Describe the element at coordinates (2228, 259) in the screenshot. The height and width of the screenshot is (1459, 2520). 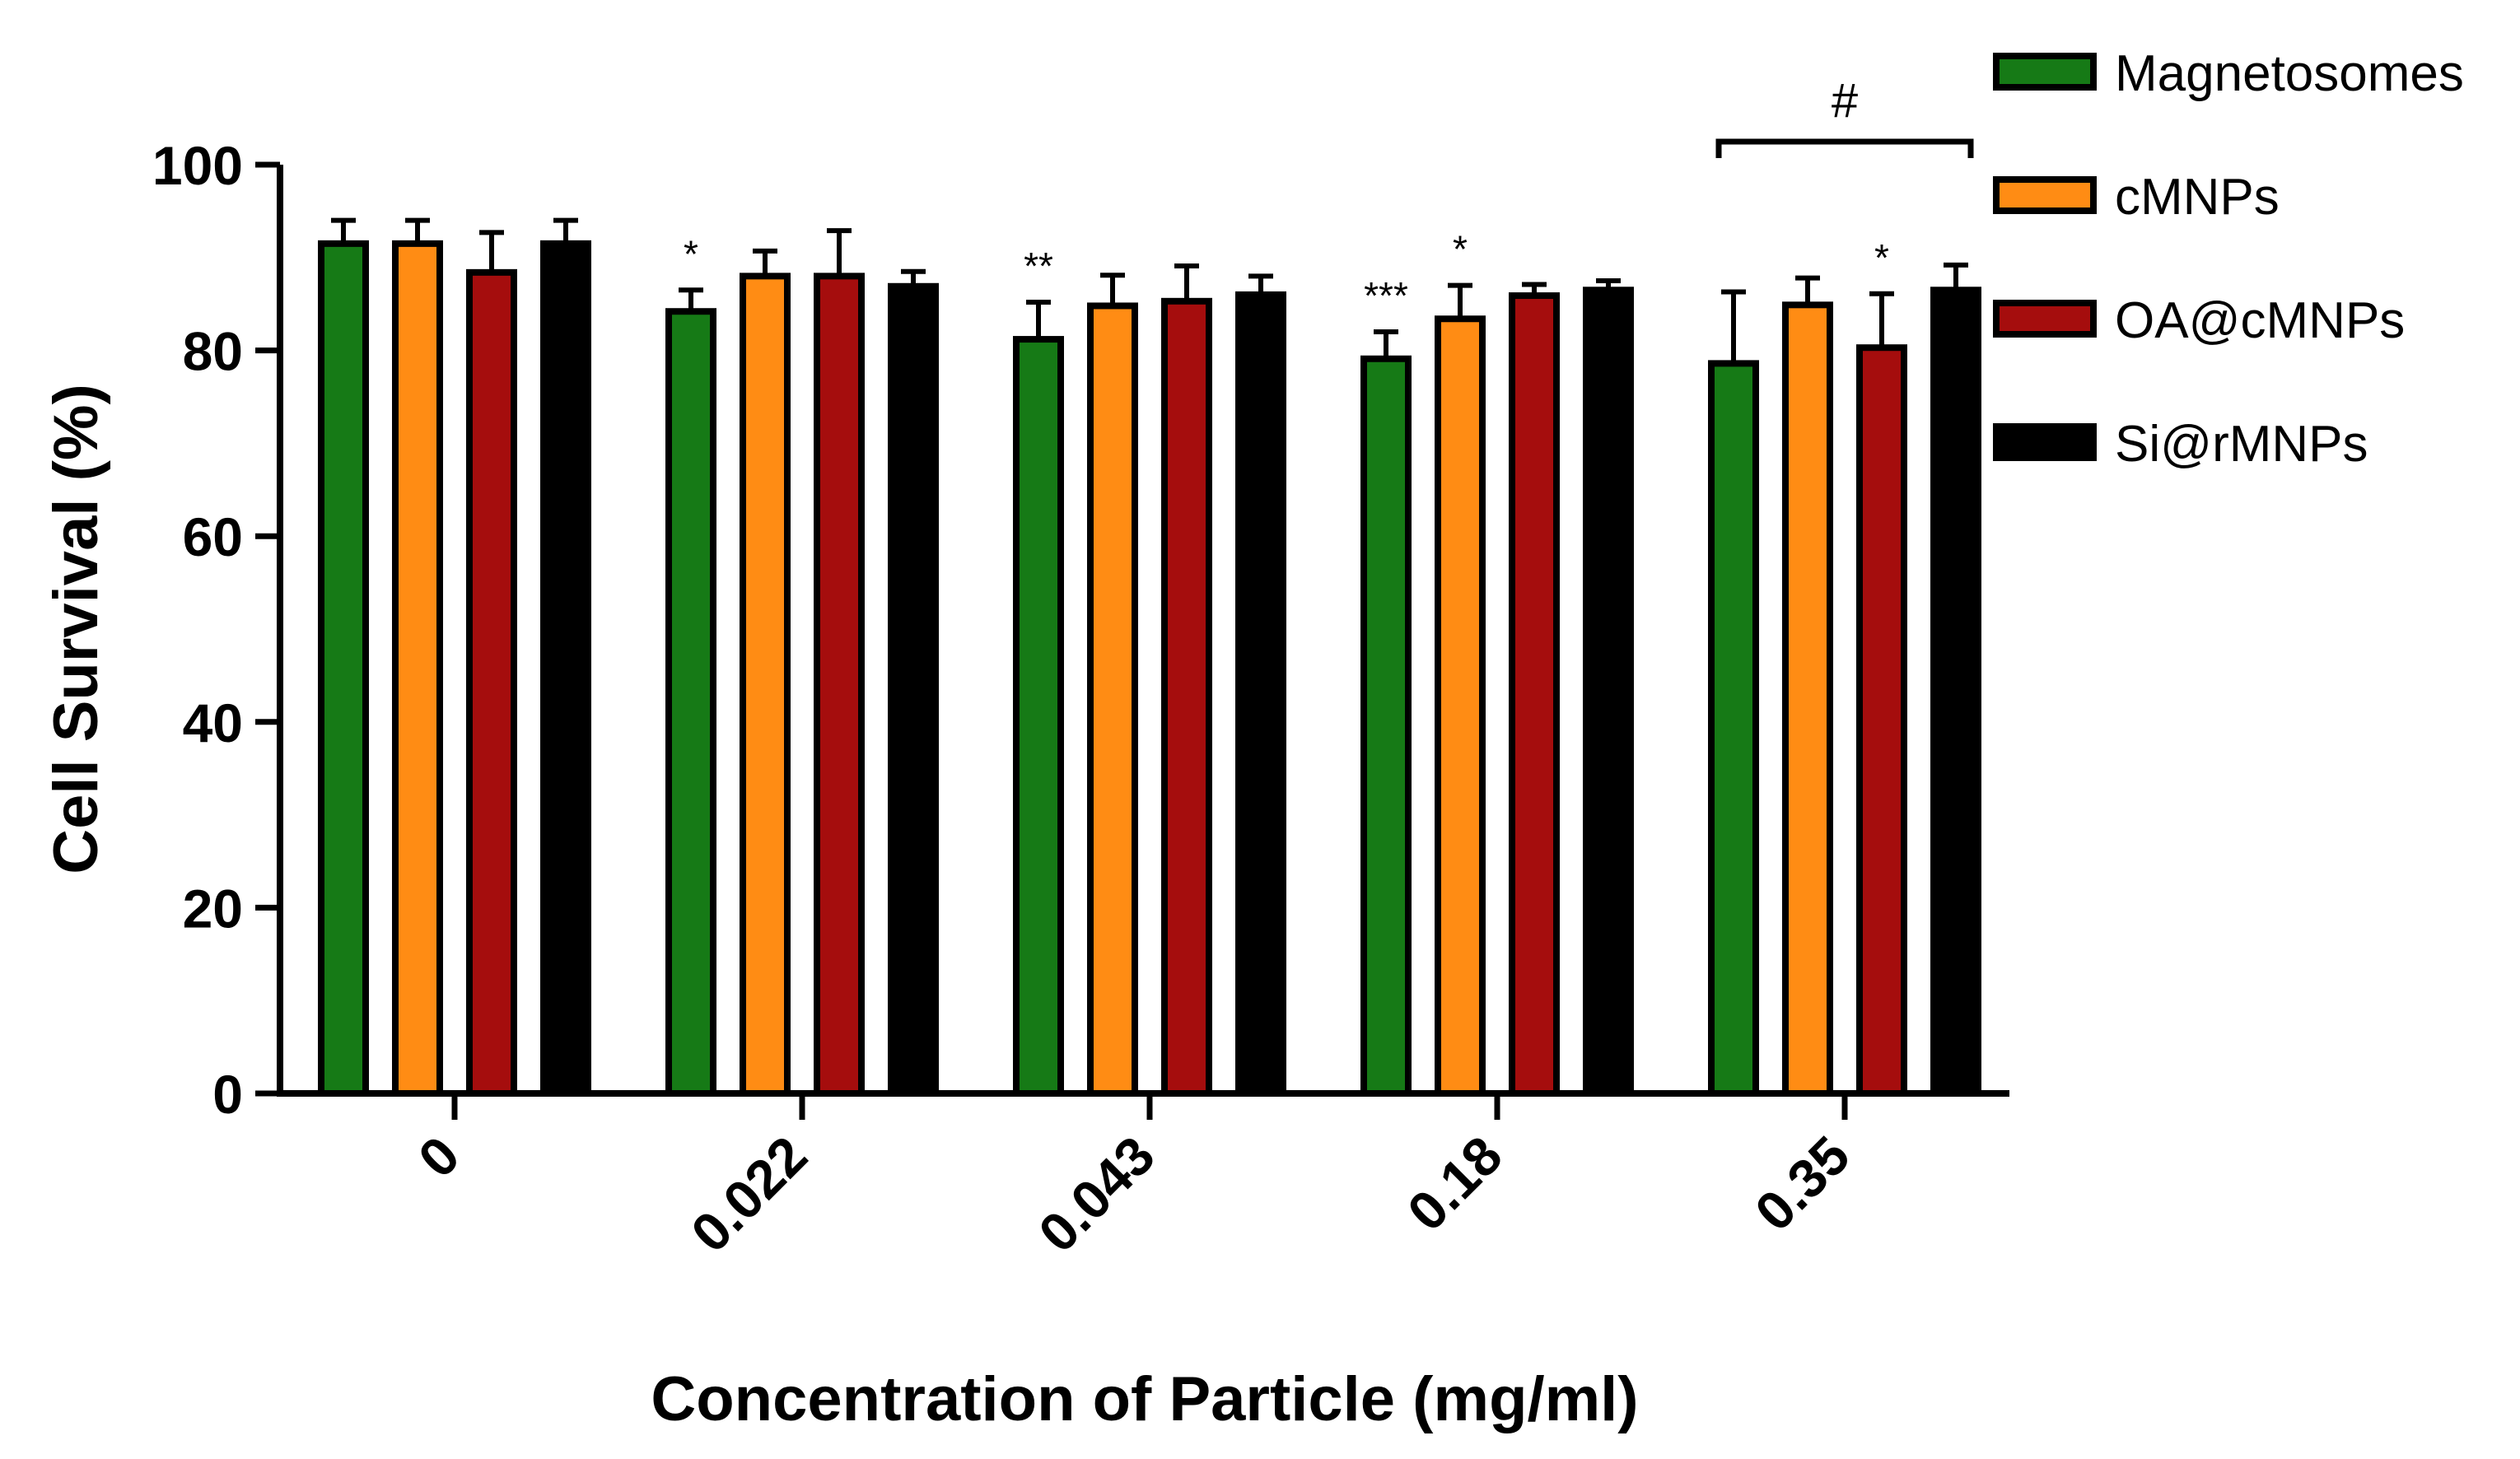
I see `legend: Magnetosomes cMNPs OA@cMNPs Si@rMNPs` at that location.